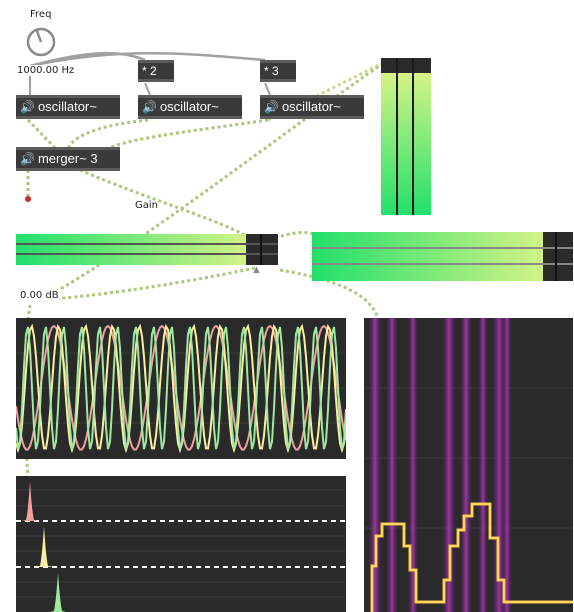 The image size is (574, 612). I want to click on horizontal-meter, so click(442, 256).